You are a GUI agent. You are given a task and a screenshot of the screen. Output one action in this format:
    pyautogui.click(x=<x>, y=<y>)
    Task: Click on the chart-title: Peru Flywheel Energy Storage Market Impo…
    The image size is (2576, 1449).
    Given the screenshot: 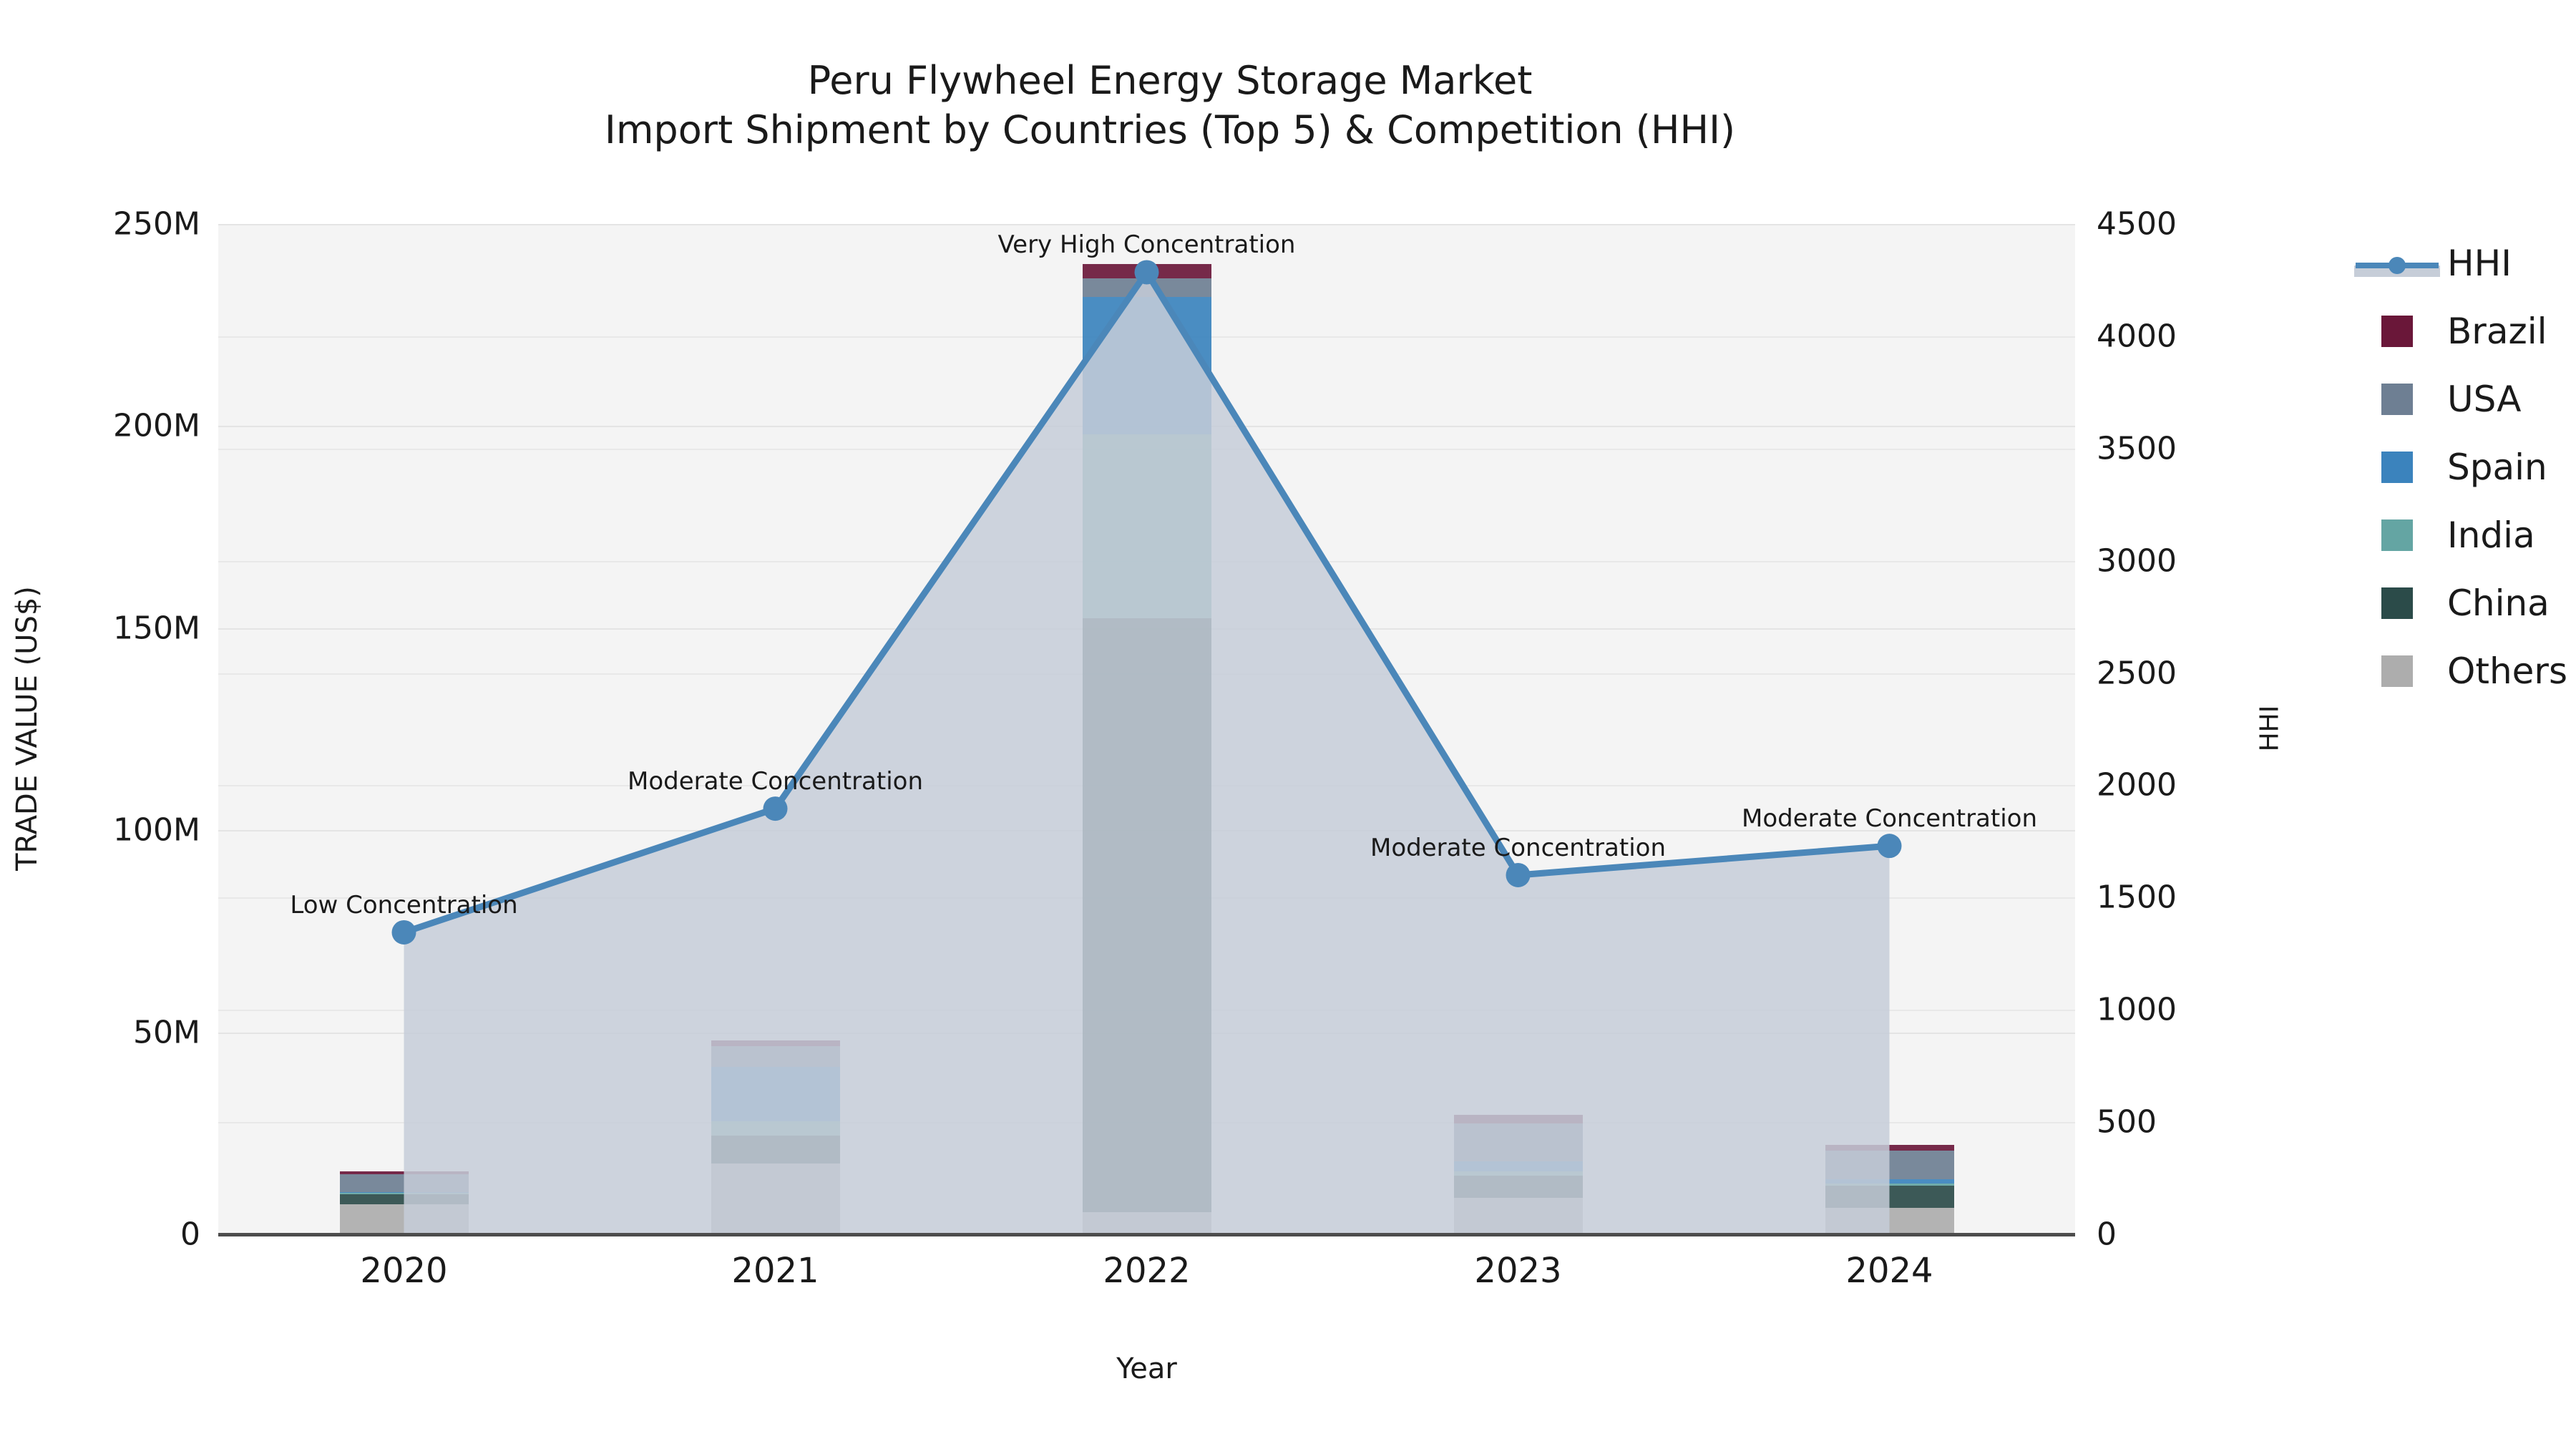 What is the action you would take?
    pyautogui.click(x=1170, y=105)
    